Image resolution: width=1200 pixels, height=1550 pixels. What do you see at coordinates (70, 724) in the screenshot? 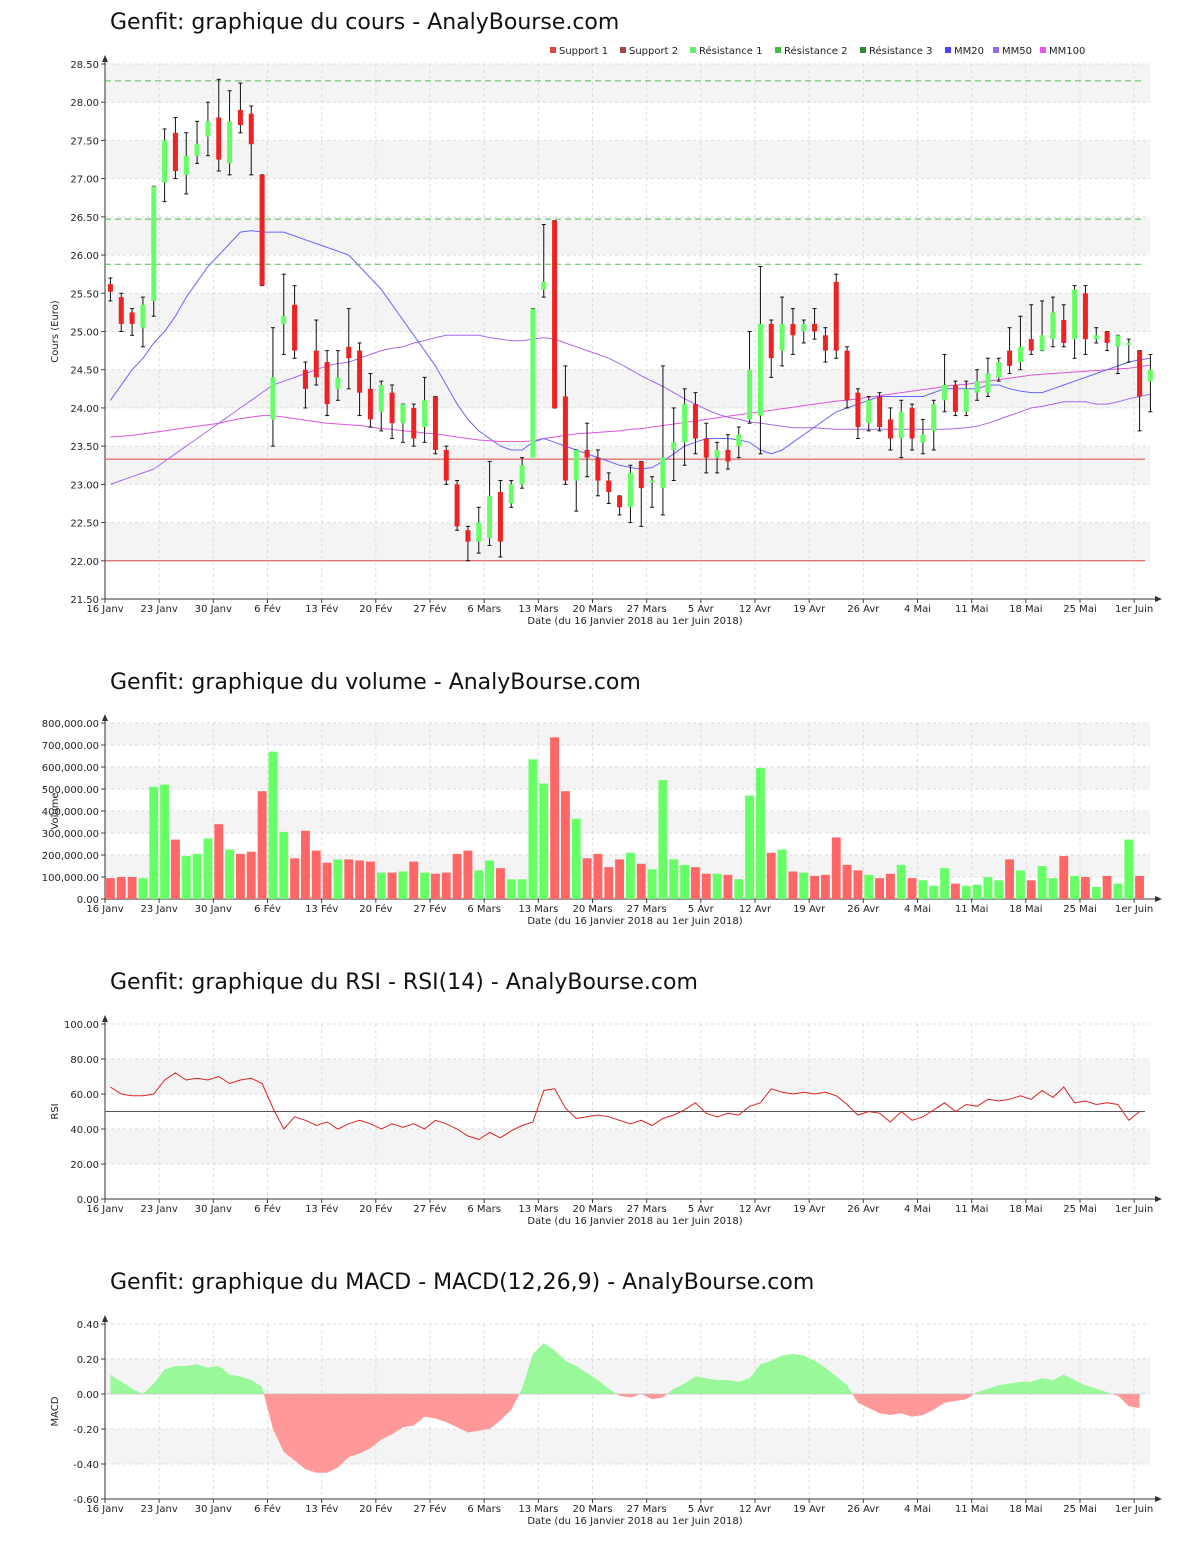
I see `y-tick-label: 800,000.00` at bounding box center [70, 724].